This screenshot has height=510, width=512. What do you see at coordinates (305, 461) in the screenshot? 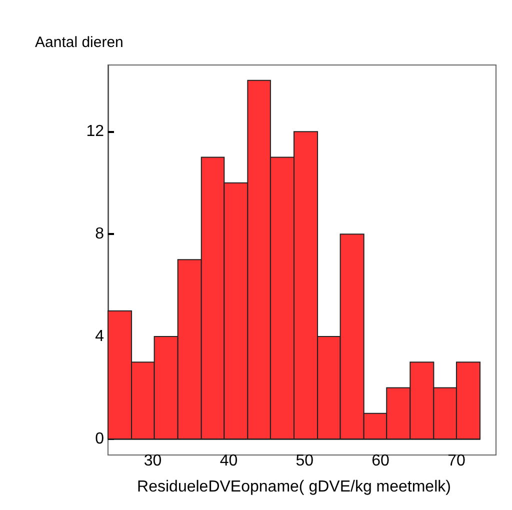
I see `x-tick-label: 50` at bounding box center [305, 461].